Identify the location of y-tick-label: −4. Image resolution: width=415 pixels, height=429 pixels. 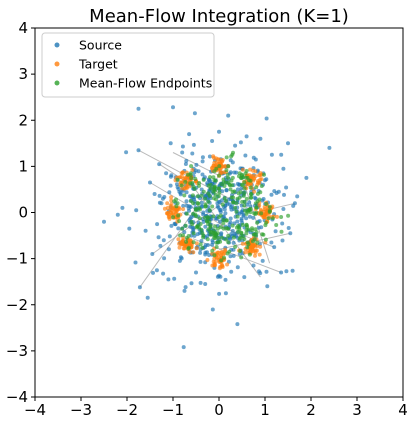
(17, 397).